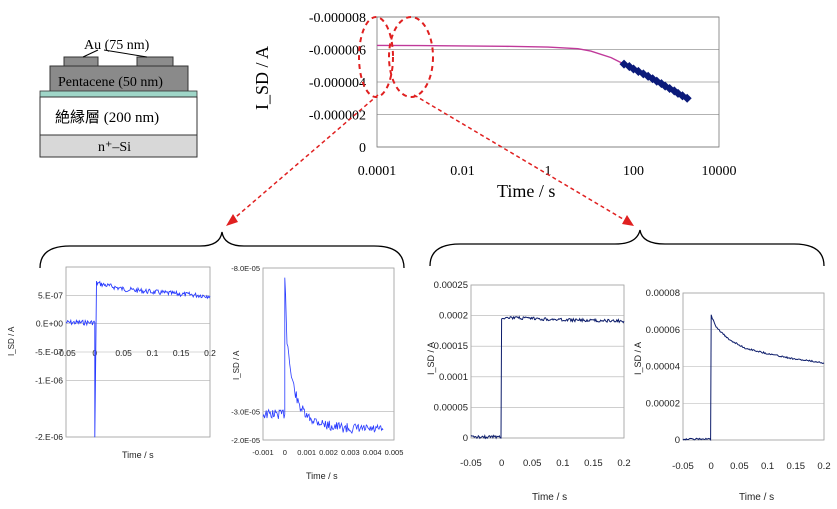 The width and height of the screenshot is (837, 509). What do you see at coordinates (593, 463) in the screenshot?
I see `p3-xtick-label: 0.15` at bounding box center [593, 463].